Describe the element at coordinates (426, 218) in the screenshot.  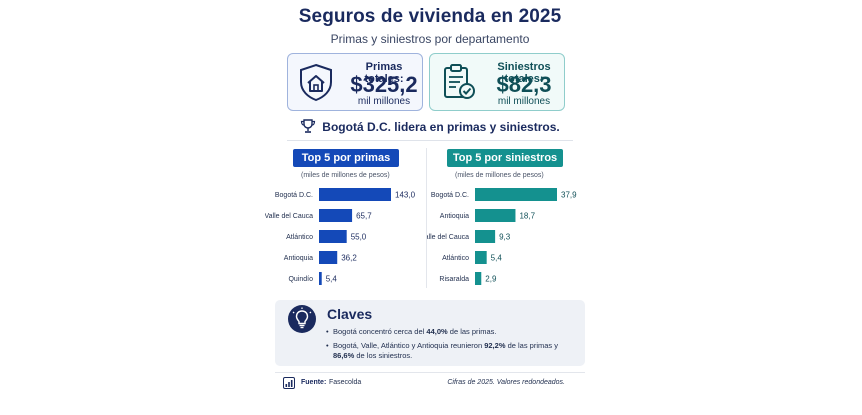
I see `chart-divider` at that location.